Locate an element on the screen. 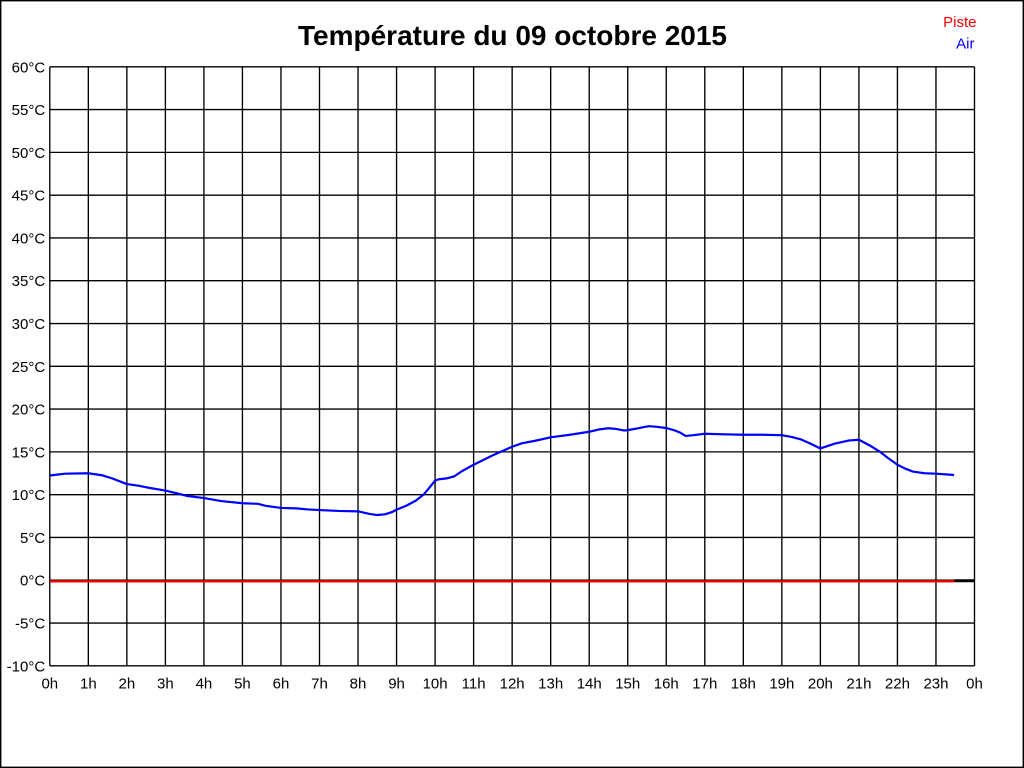 This screenshot has height=768, width=1024. svg-text: 35°C is located at coordinates (29, 281).